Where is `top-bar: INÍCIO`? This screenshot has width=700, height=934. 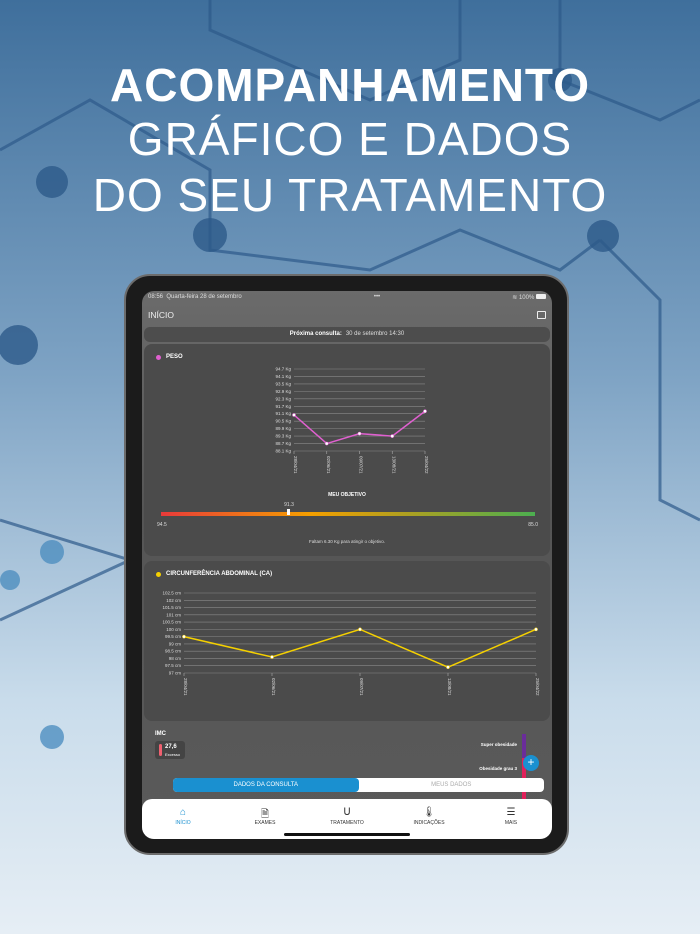
top-bar: INÍCIO is located at coordinates (347, 315).